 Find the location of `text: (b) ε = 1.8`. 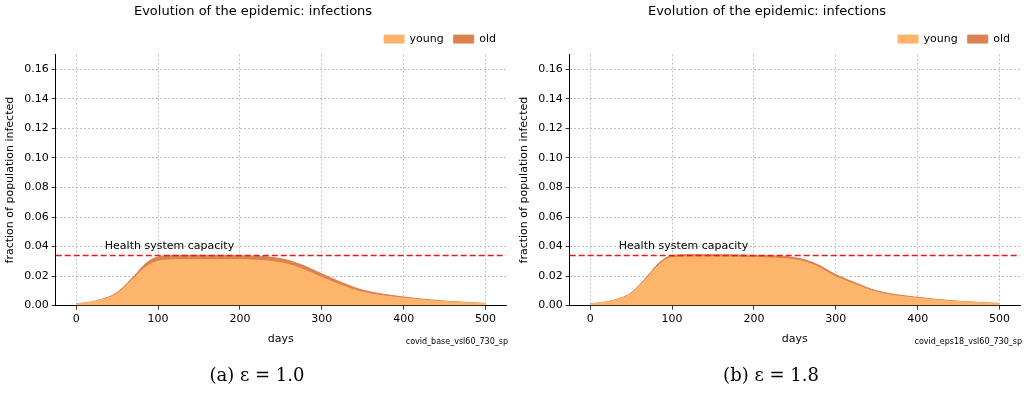

text: (b) ε = 1.8 is located at coordinates (771, 374).